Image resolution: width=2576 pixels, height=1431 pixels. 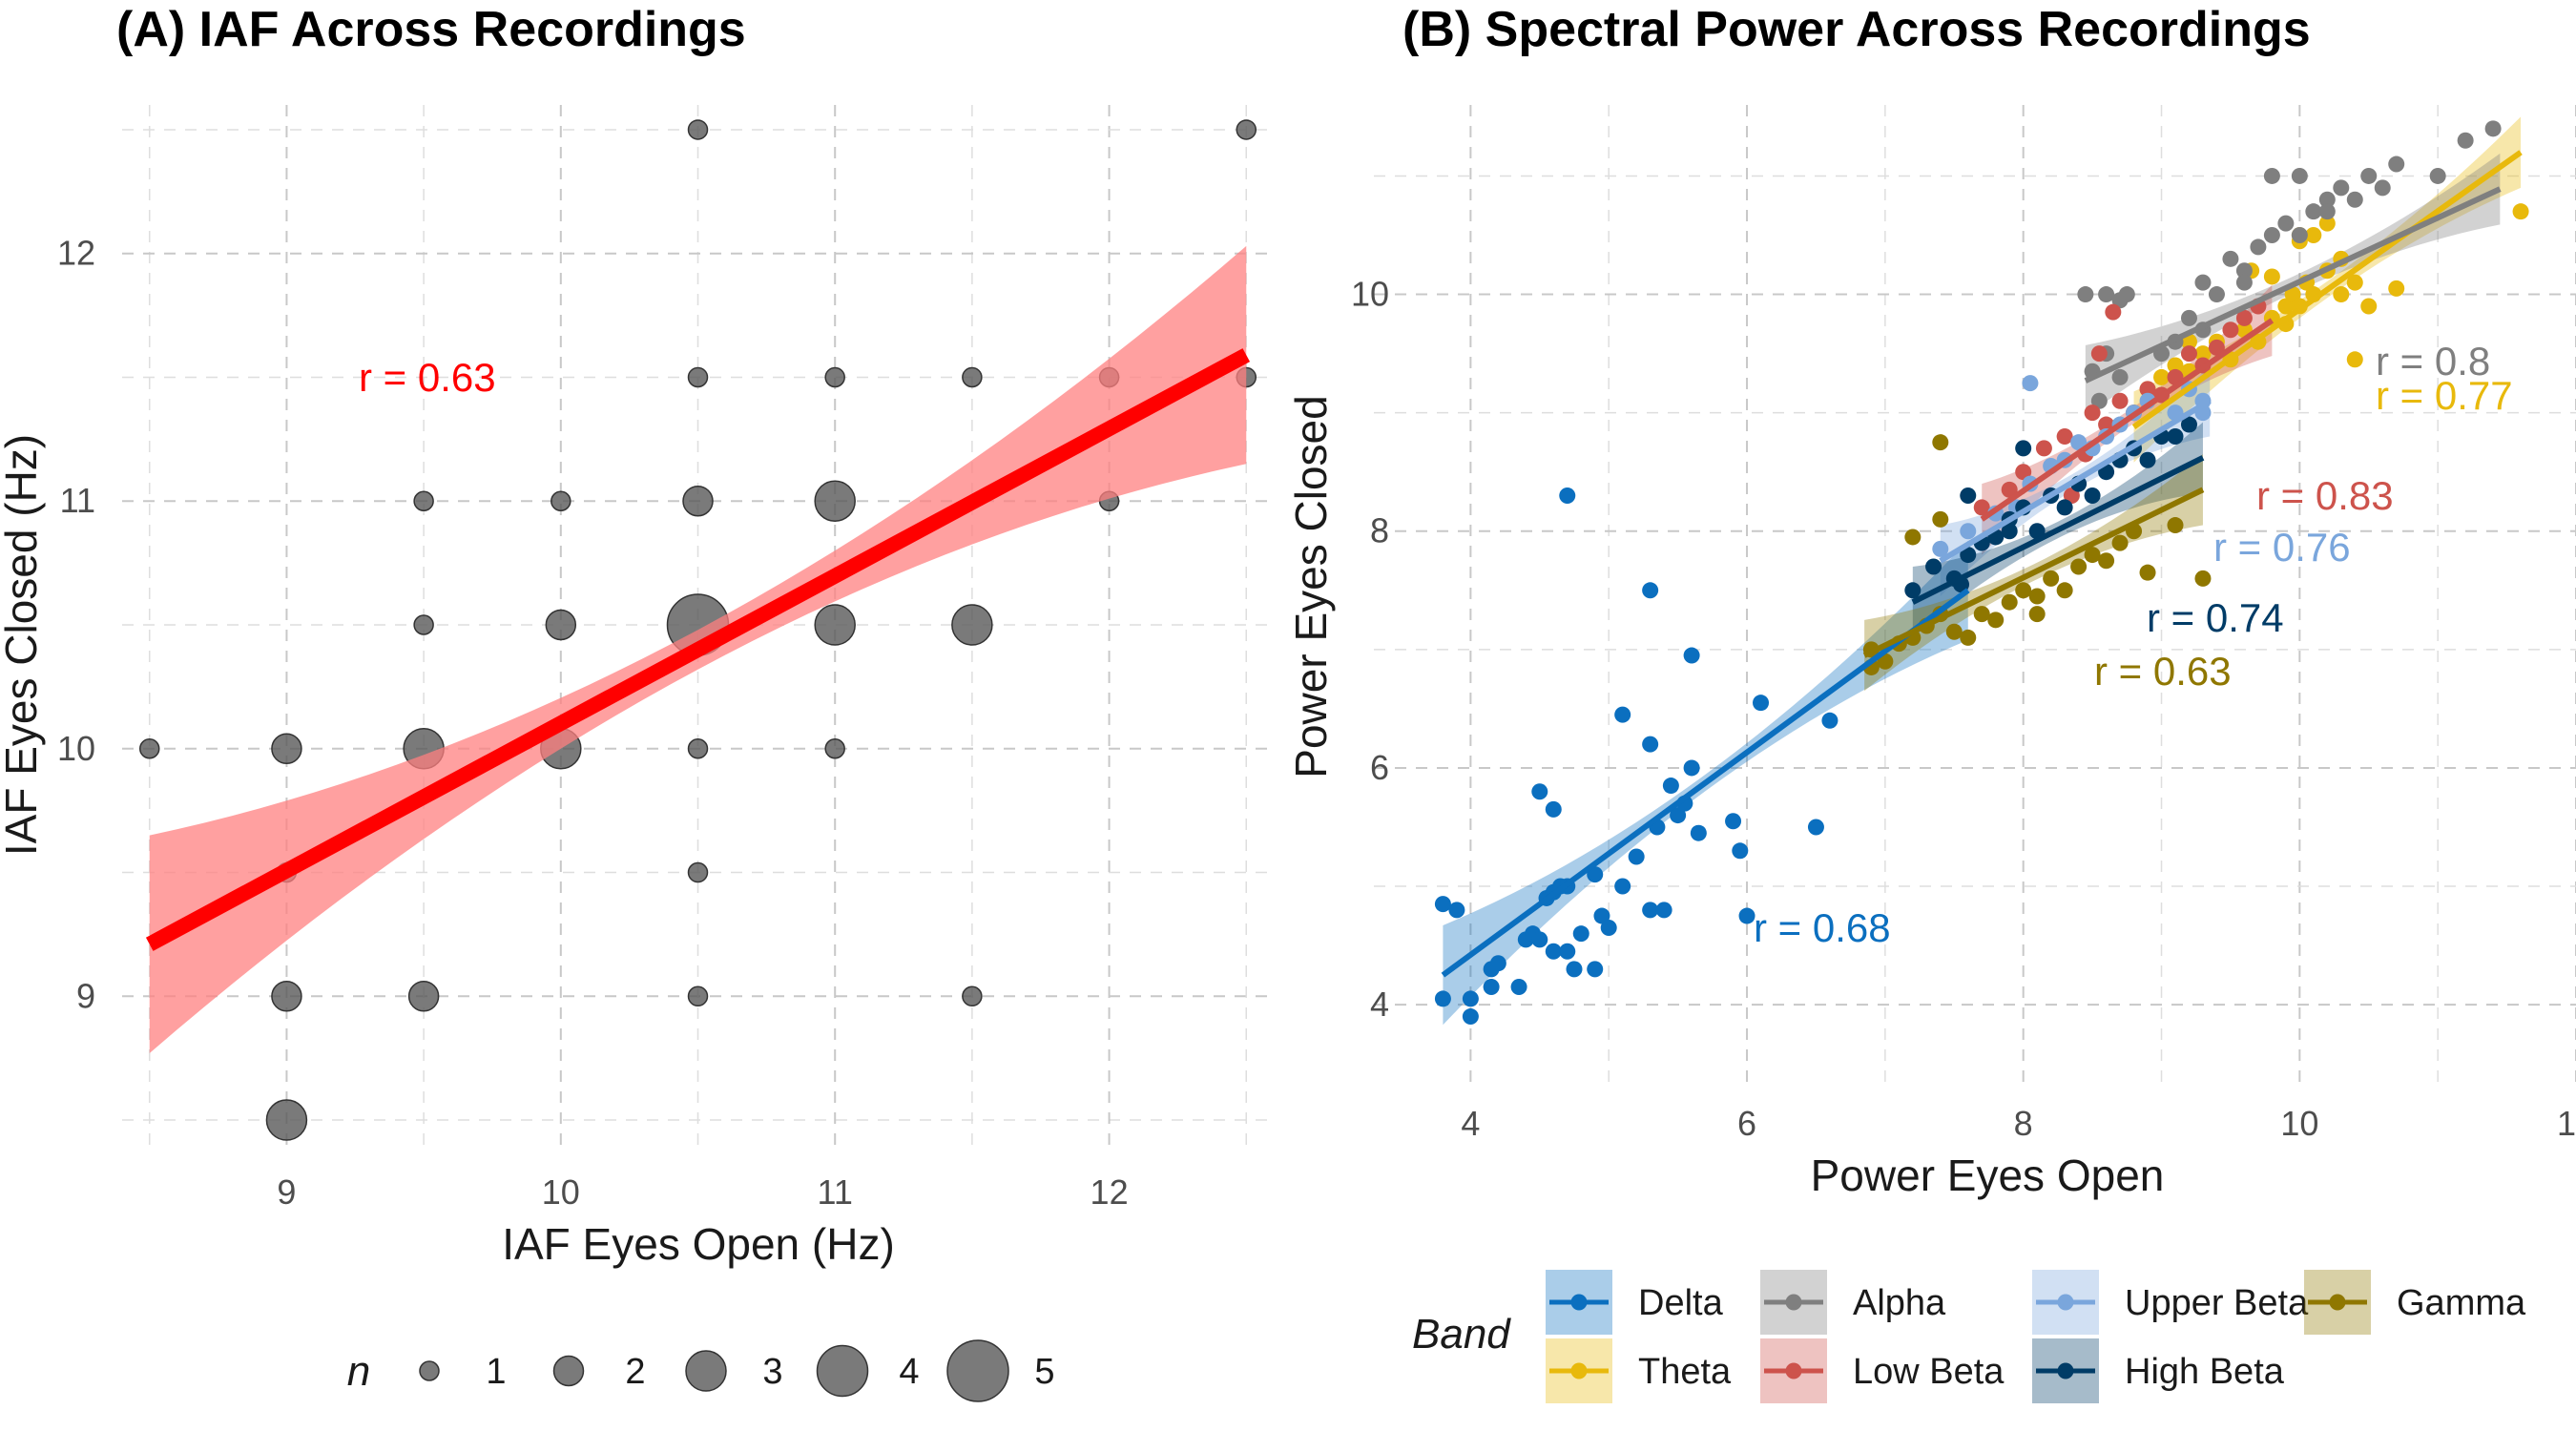 I want to click on panel-b-x-axis-title: Power Eyes Open, so click(x=1988, y=1175).